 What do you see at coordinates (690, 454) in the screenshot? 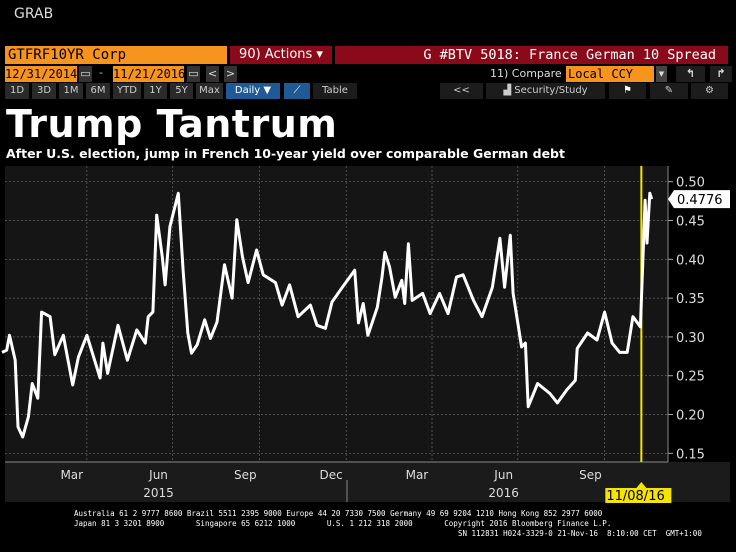
I see `y-tick-label: 0.15` at bounding box center [690, 454].